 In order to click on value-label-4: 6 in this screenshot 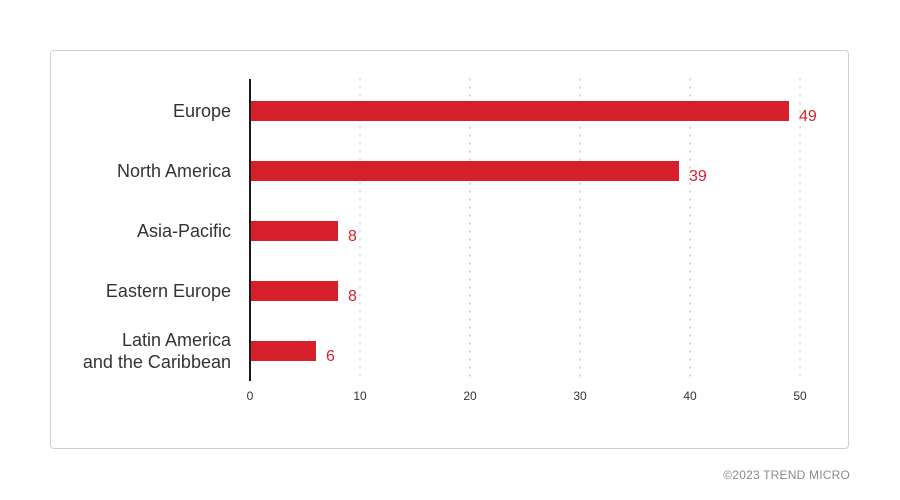, I will do `click(330, 356)`.